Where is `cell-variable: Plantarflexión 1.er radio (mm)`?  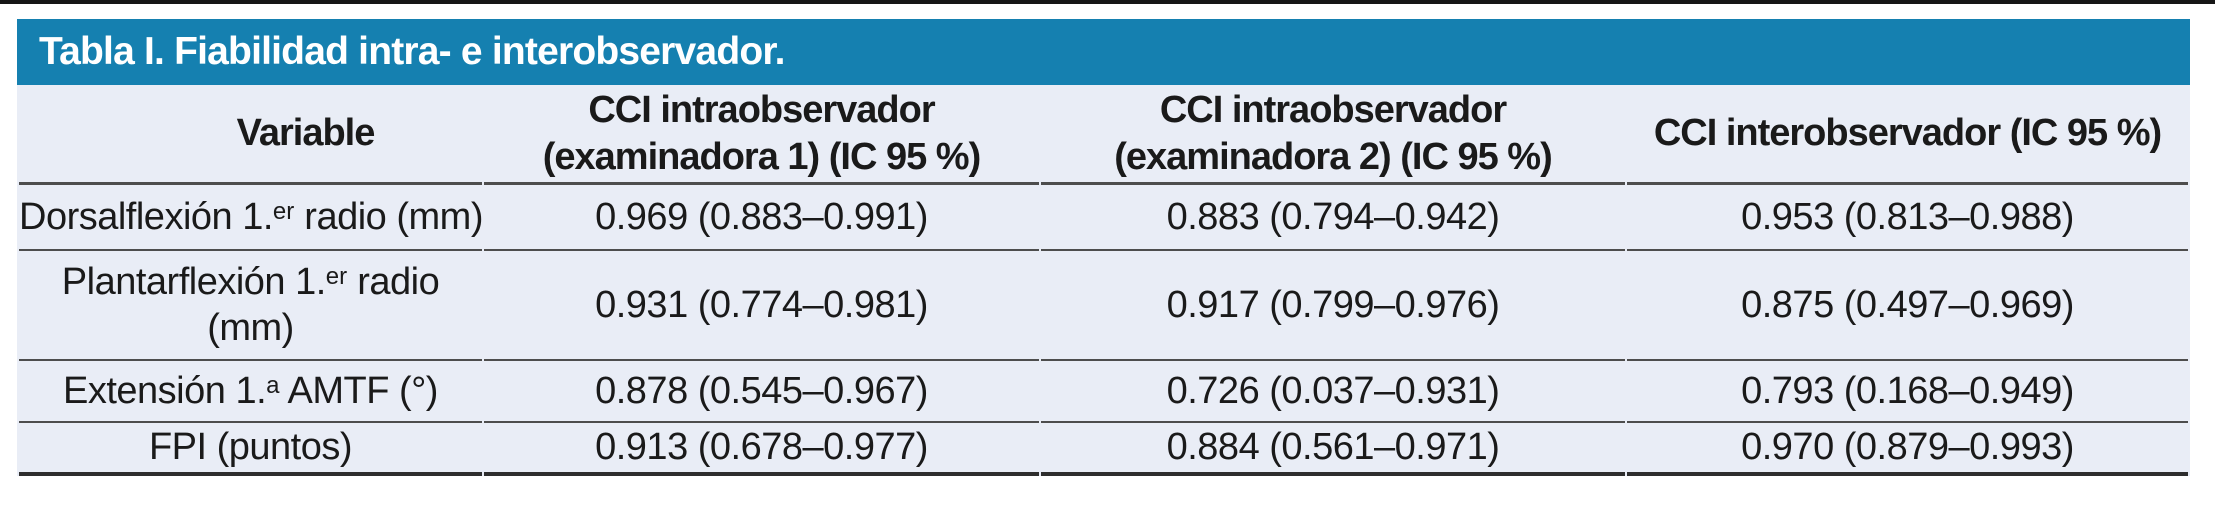
cell-variable: Plantarflexión 1.er radio (mm) is located at coordinates (250, 306).